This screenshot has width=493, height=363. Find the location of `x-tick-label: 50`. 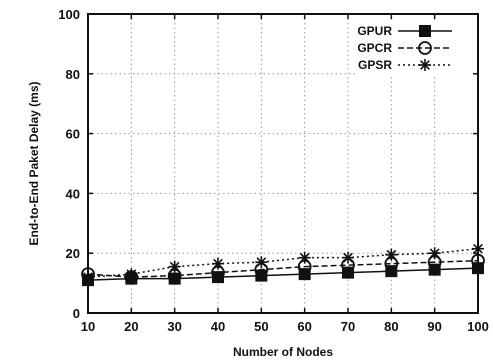

x-tick-label: 50 is located at coordinates (261, 326).